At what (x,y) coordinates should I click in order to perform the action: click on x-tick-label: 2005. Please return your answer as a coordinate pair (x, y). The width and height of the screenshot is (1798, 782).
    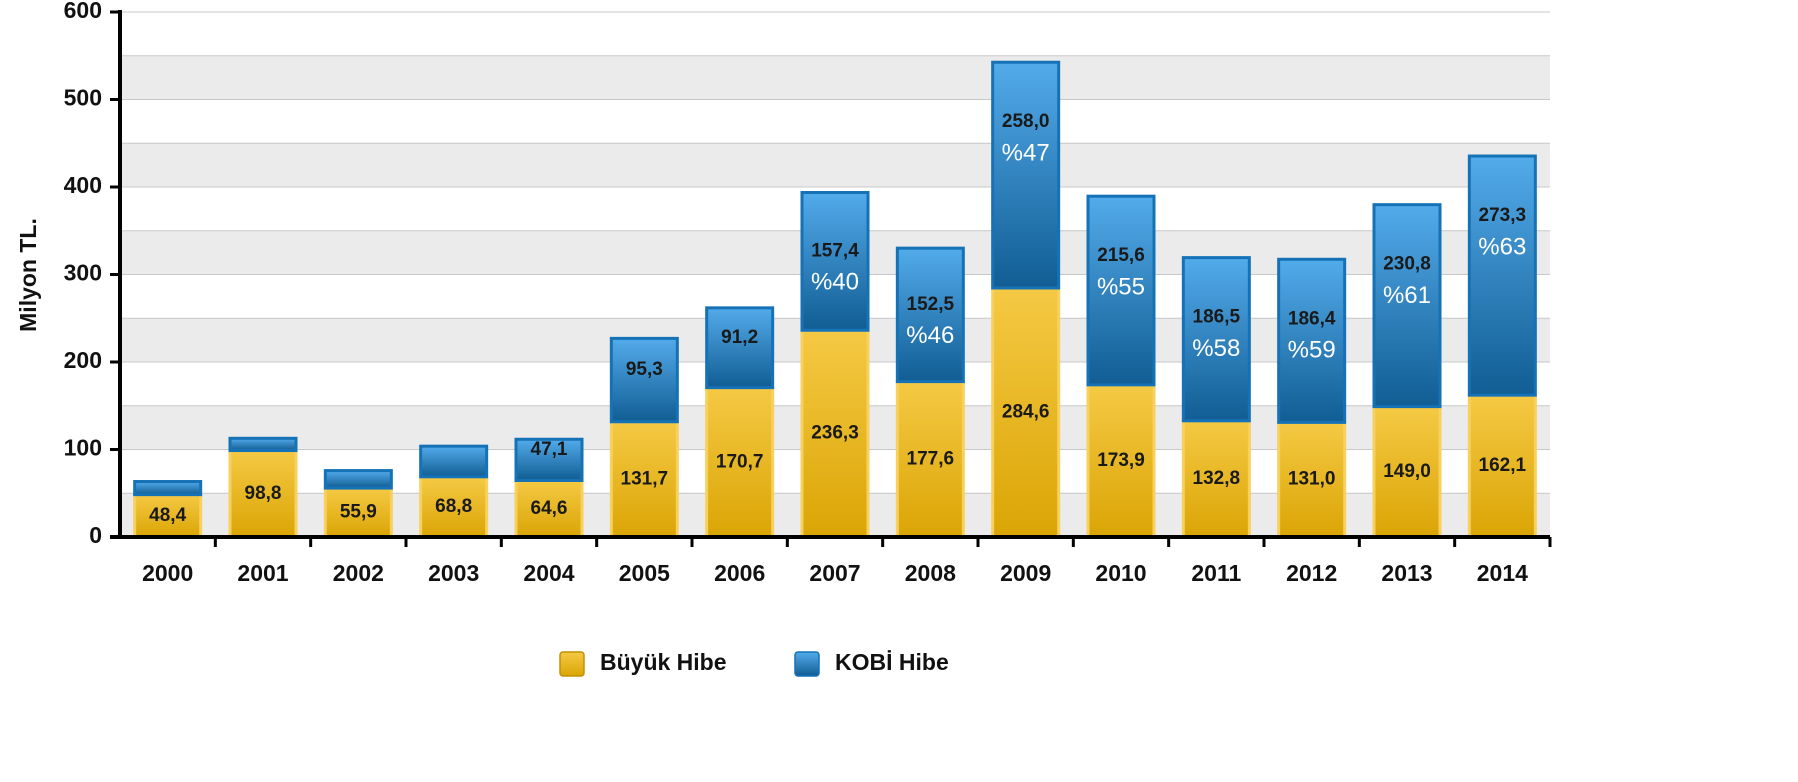
    Looking at the image, I should click on (644, 573).